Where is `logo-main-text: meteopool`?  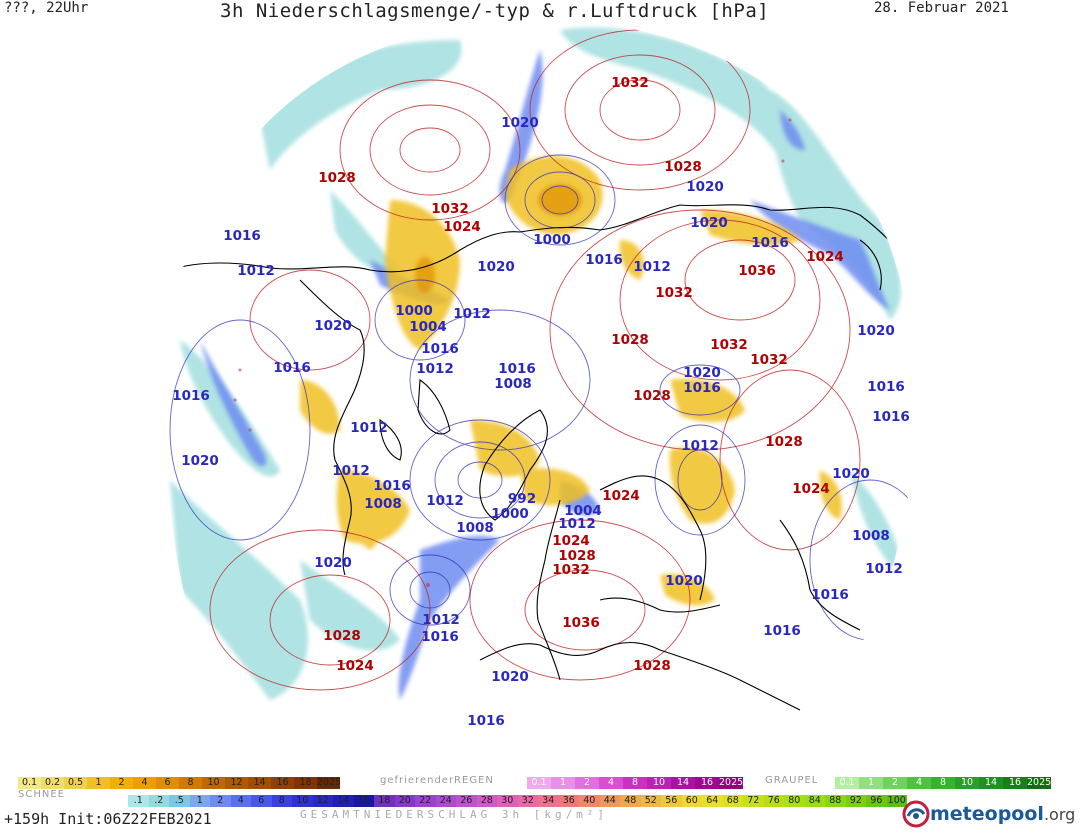
logo-main-text: meteopool is located at coordinates (987, 814).